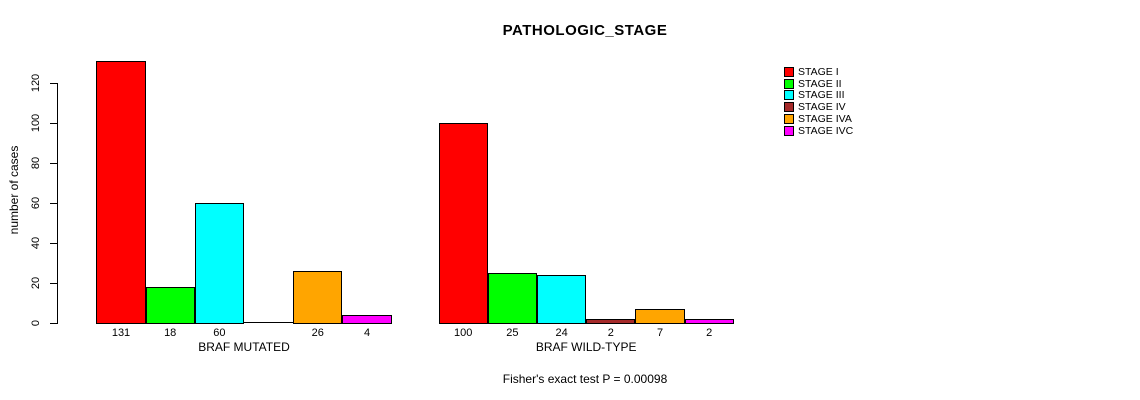 The height and width of the screenshot is (400, 1140). What do you see at coordinates (820, 83) in the screenshot?
I see `legend-label: STAGE II` at bounding box center [820, 83].